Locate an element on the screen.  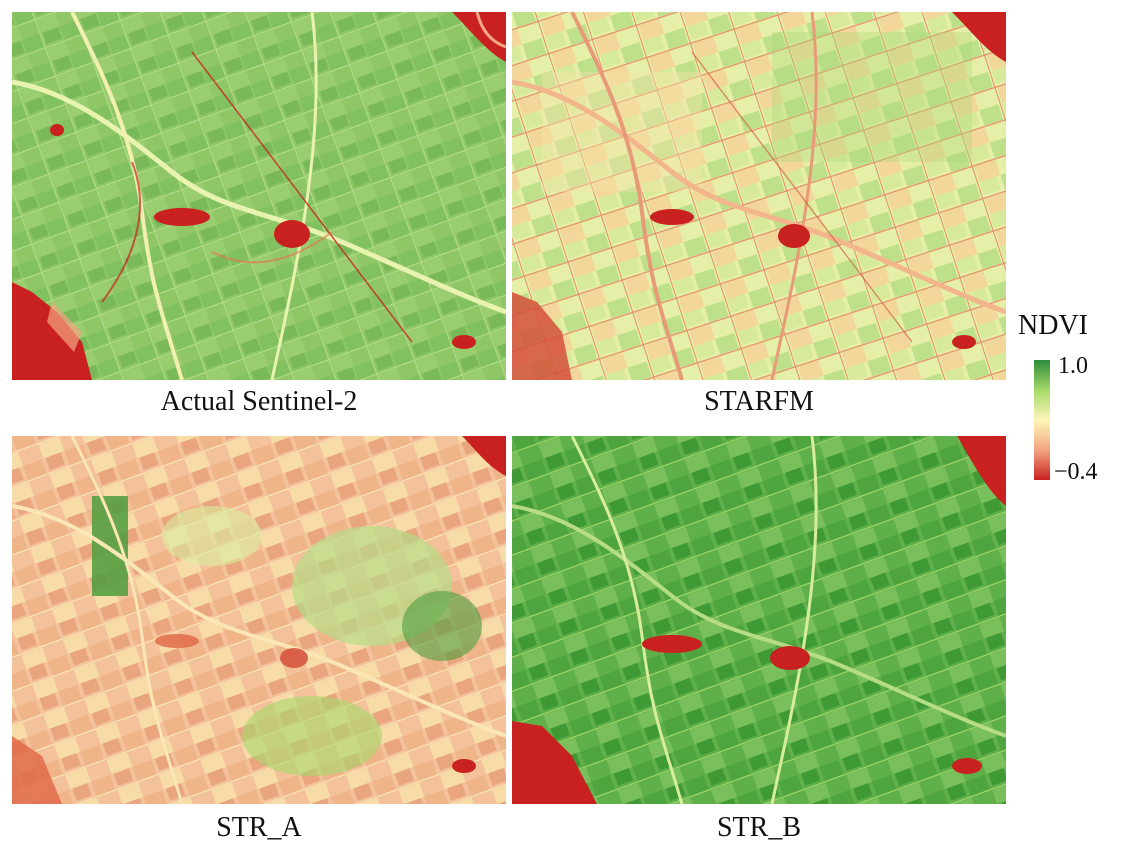
caption-str-b: STR_B is located at coordinates (759, 827).